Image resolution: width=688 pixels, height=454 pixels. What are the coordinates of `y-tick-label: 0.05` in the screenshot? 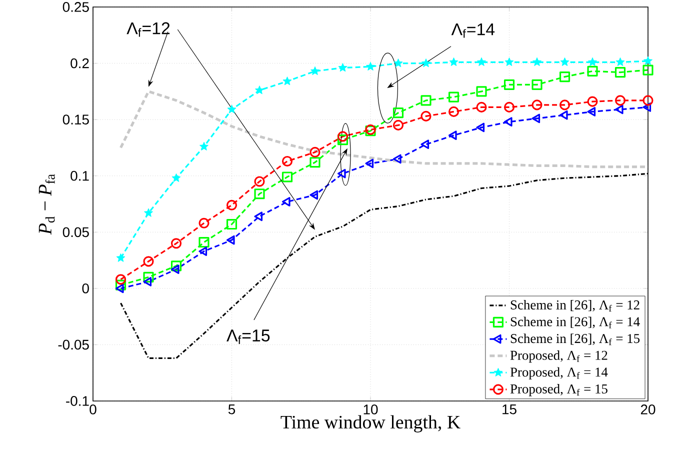 It's located at (75, 232).